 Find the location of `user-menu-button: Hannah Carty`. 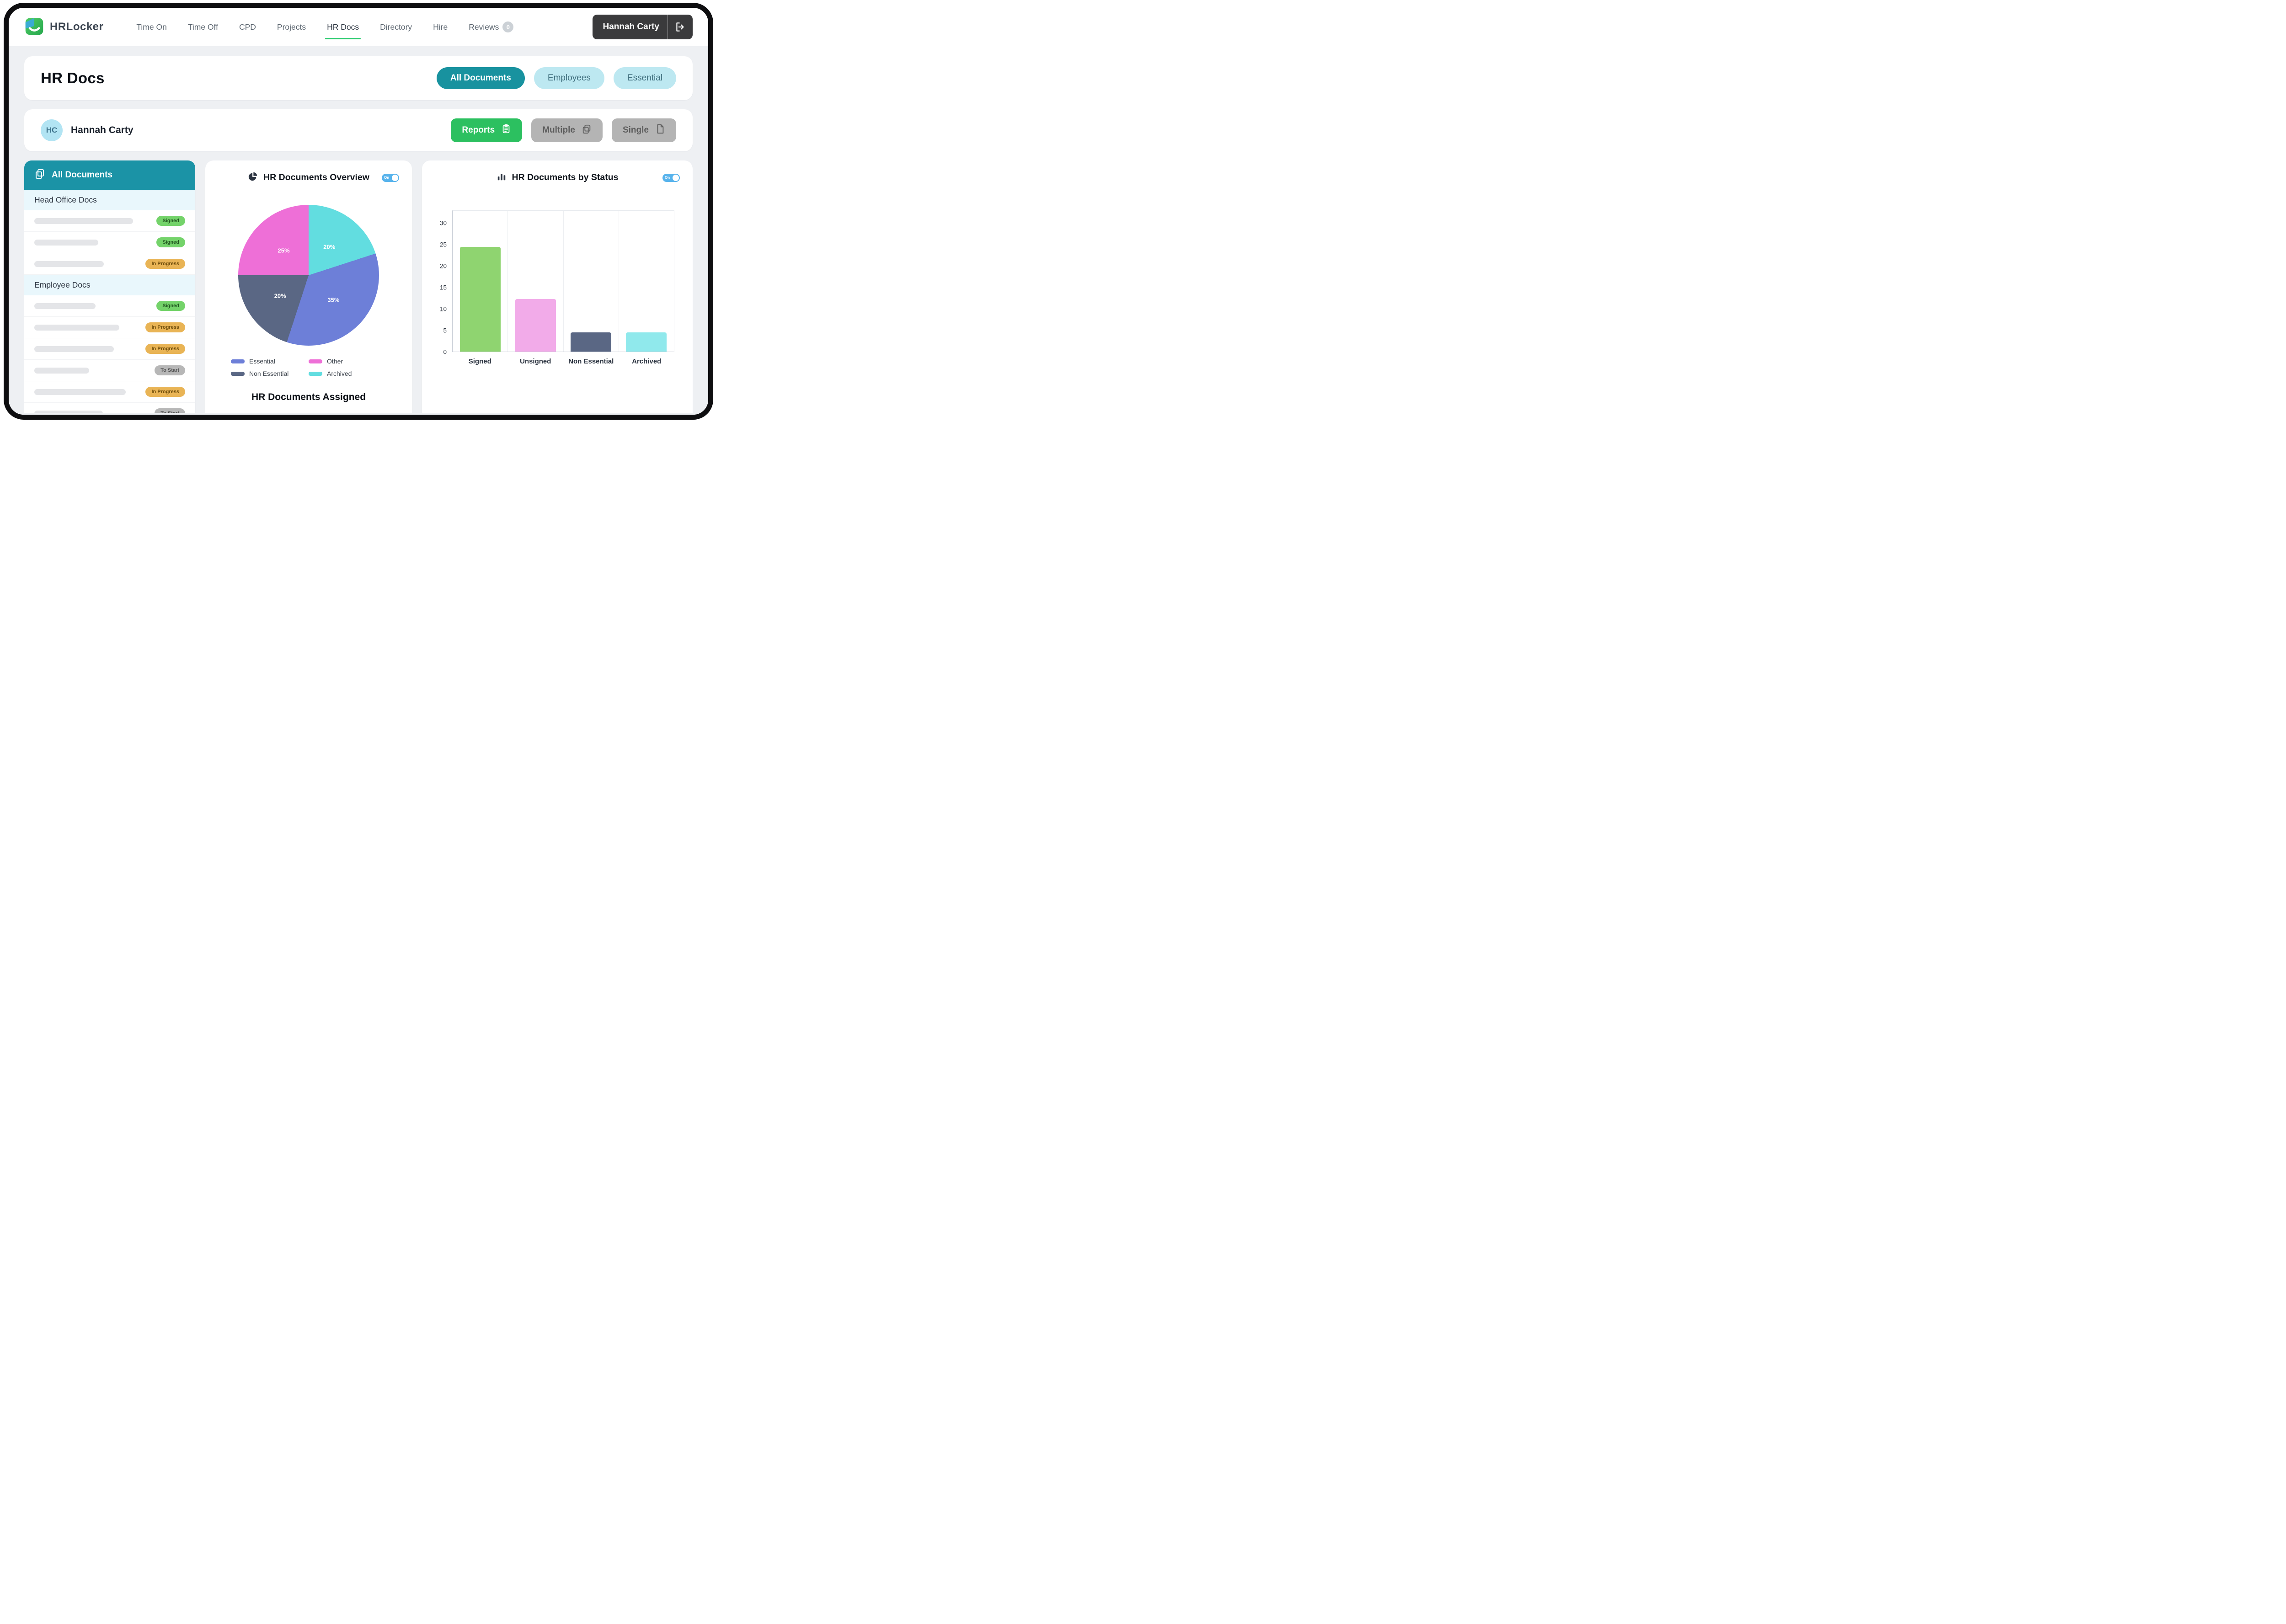

user-menu-button: Hannah Carty is located at coordinates (643, 27).